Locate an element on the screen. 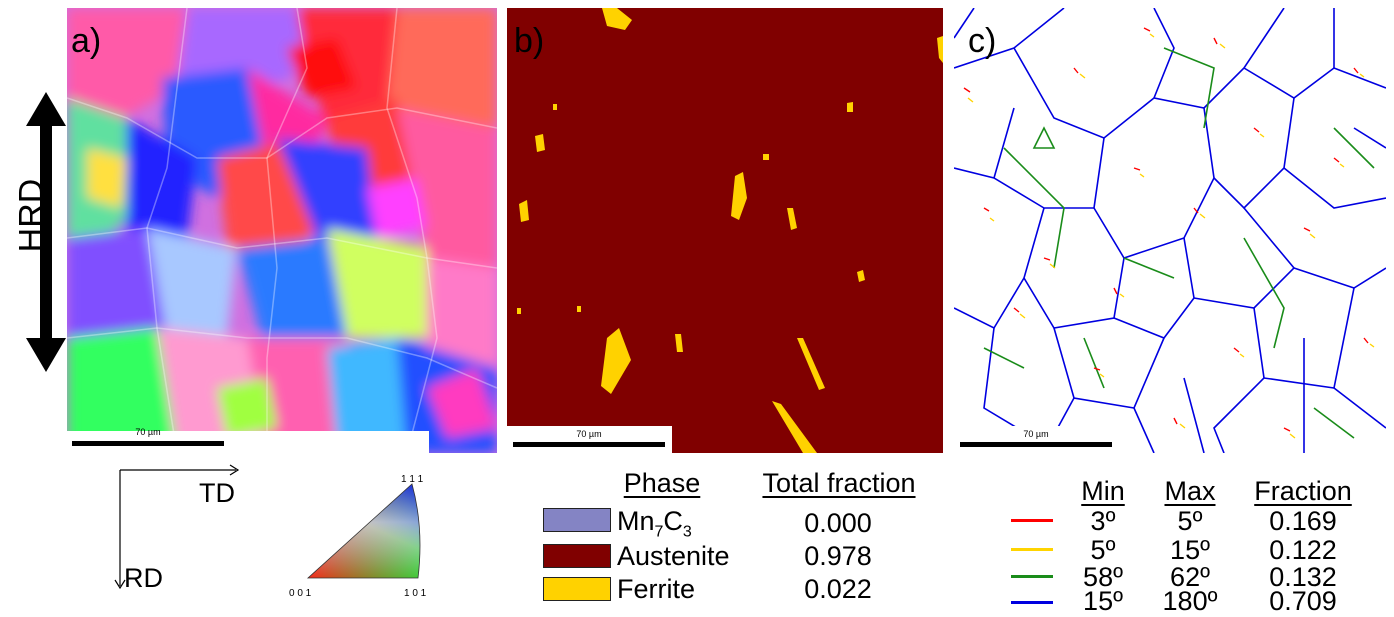 This screenshot has height=617, width=1394. total-fraction-header: Total fraction is located at coordinates (839, 483).